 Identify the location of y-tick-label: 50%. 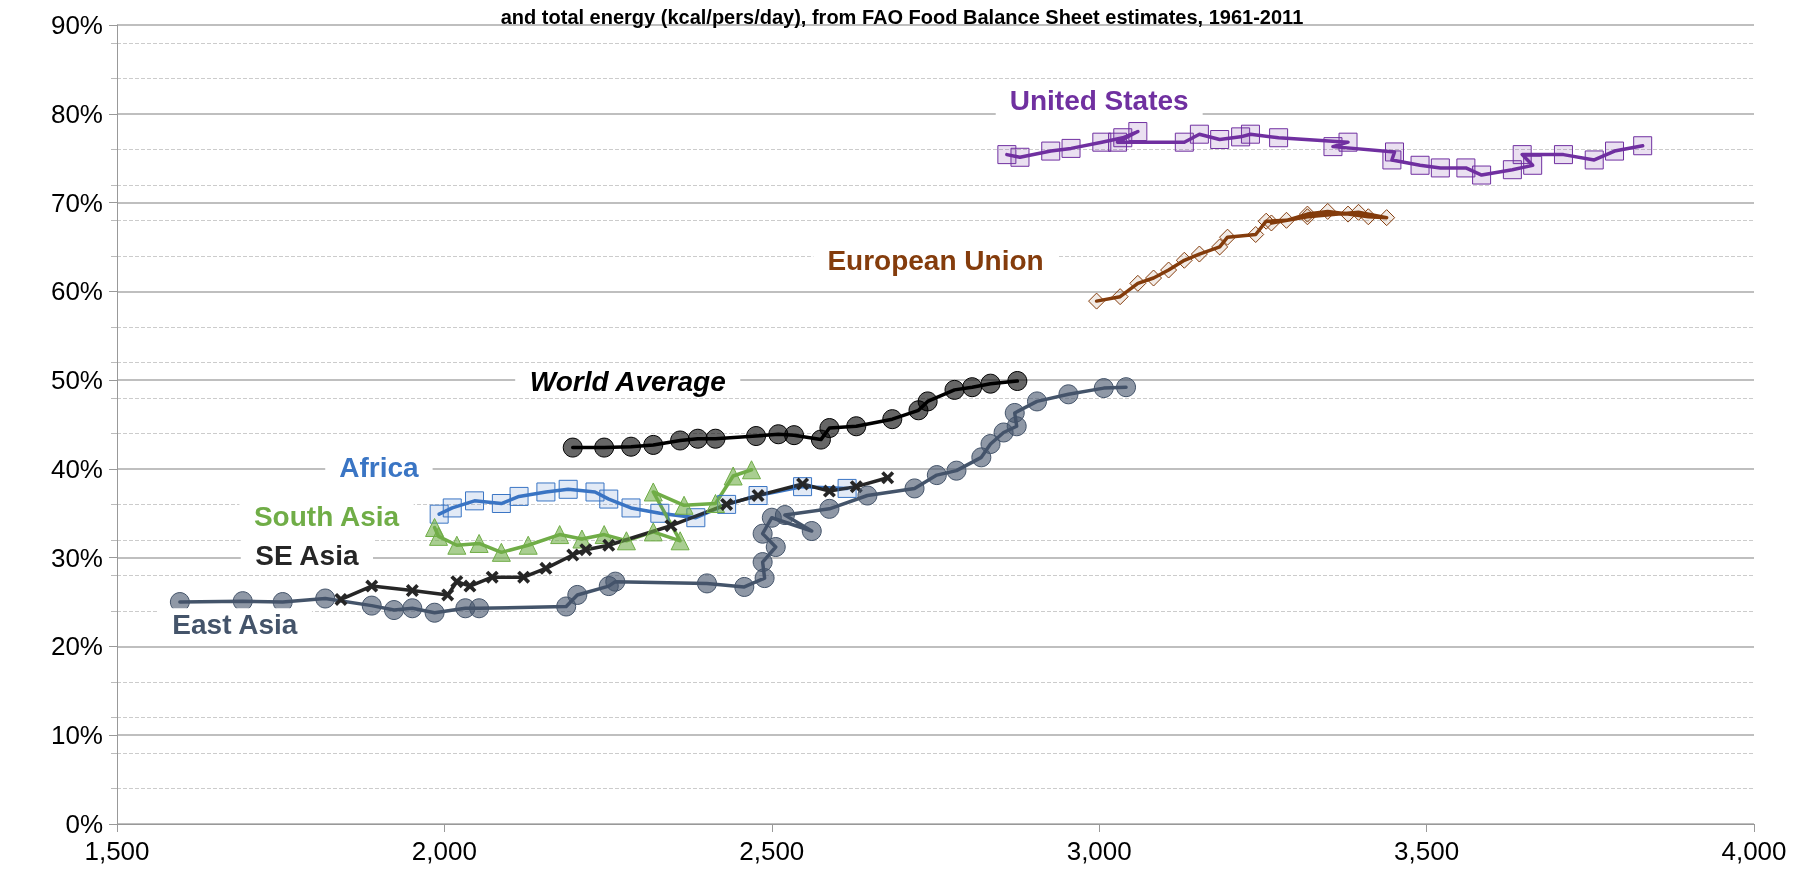
(76, 380).